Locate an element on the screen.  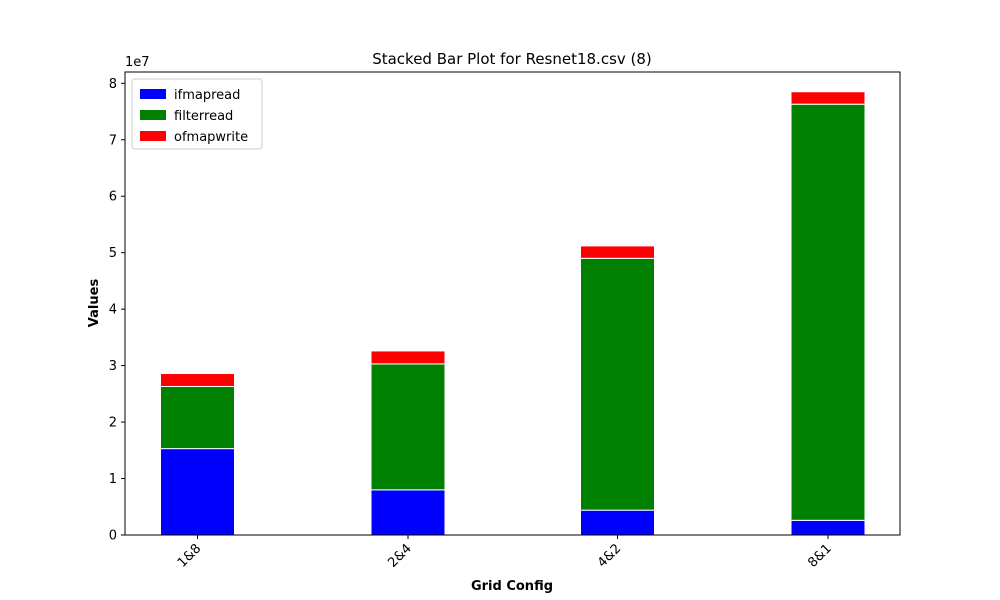
legend-swatch-ofmapwrite is located at coordinates (153, 136).